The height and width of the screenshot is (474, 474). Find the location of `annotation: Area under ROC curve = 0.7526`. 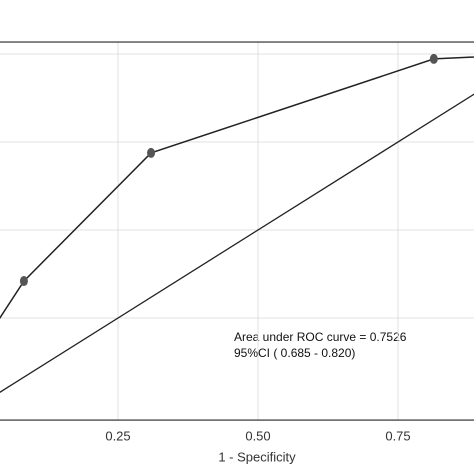

annotation: Area under ROC curve = 0.7526 is located at coordinates (320, 337).